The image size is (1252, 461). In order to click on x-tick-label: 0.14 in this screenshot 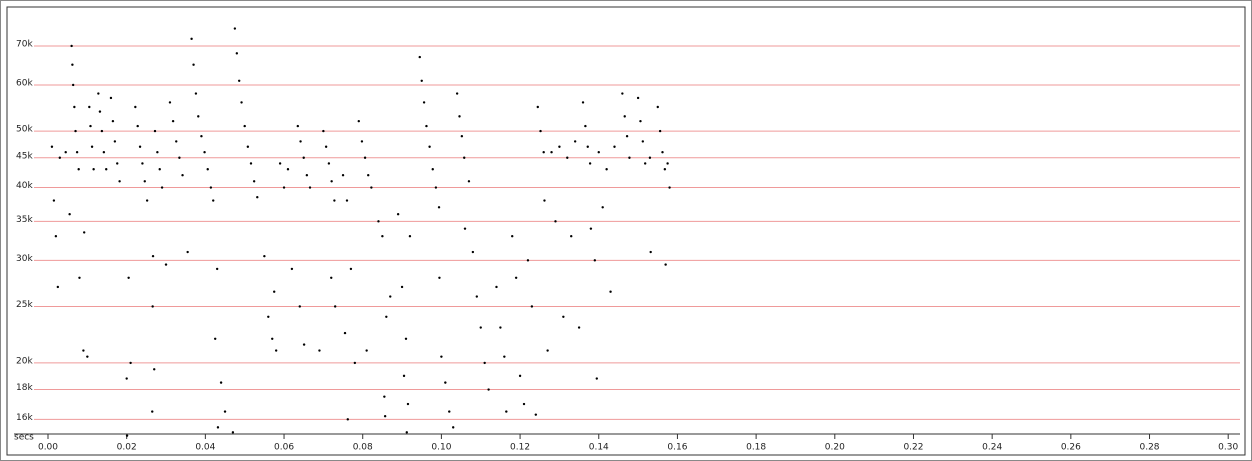, I will do `click(599, 448)`.